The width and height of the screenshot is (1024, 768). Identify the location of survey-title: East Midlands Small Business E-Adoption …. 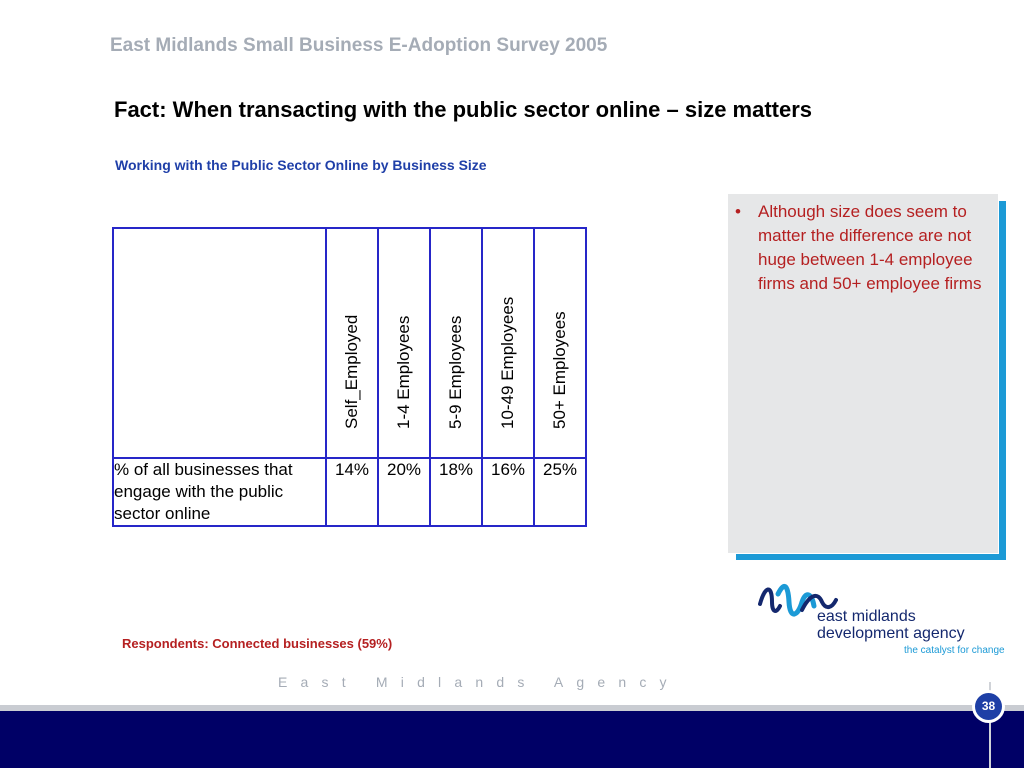
(359, 45).